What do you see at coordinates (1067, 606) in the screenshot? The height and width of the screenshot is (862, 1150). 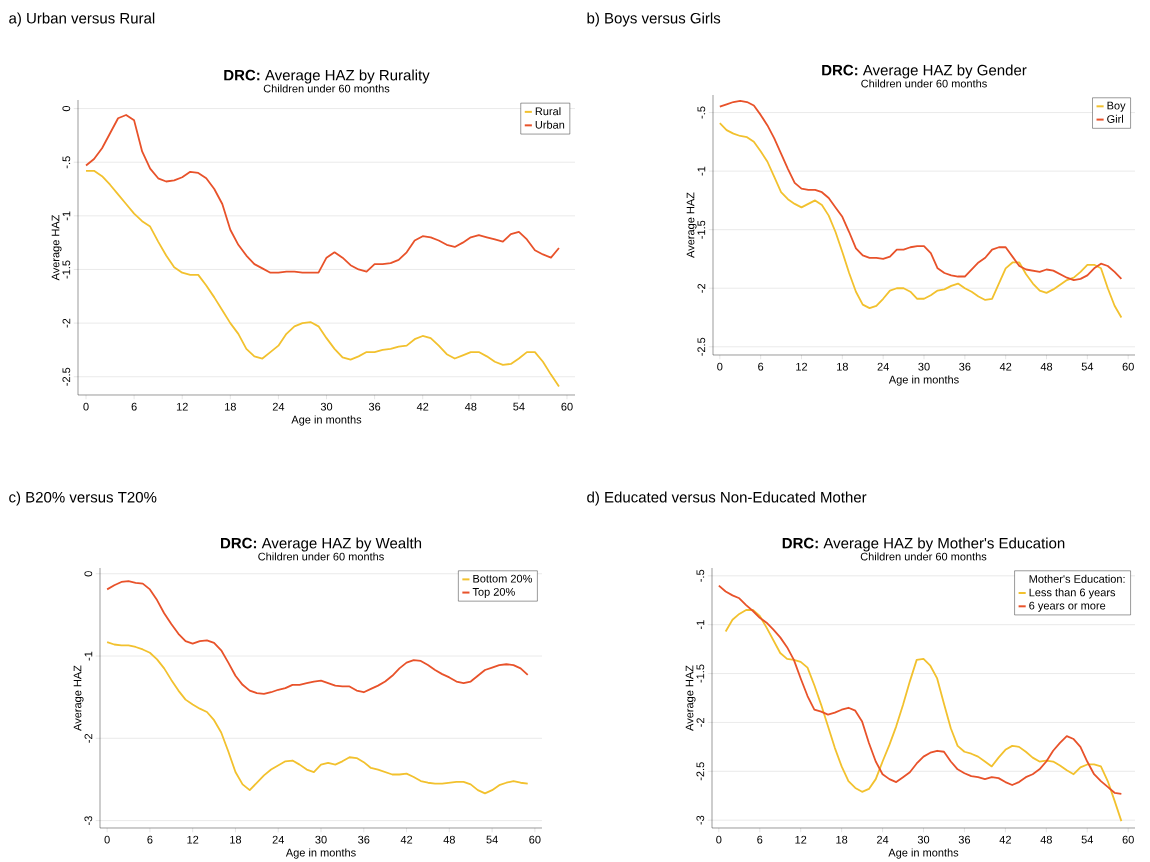 I see `legend-label: 6 years or more` at bounding box center [1067, 606].